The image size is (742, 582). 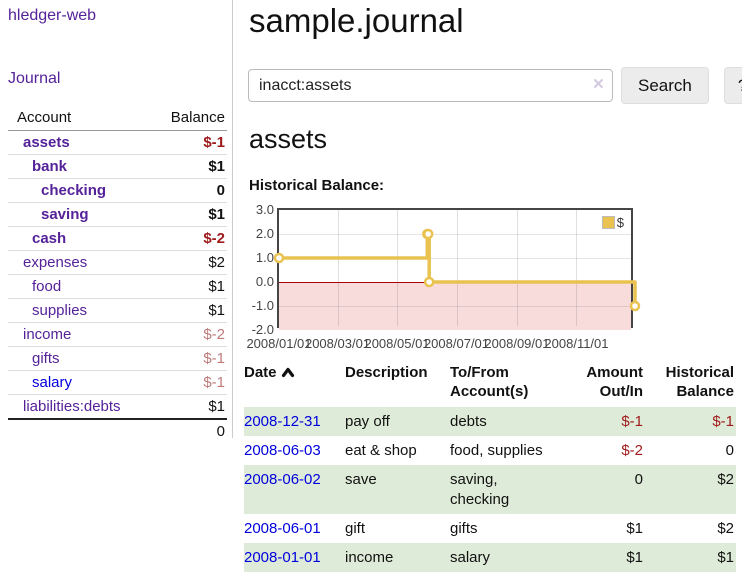 I want to click on chart-x-tick-label: 2008/01/01, so click(x=279, y=343).